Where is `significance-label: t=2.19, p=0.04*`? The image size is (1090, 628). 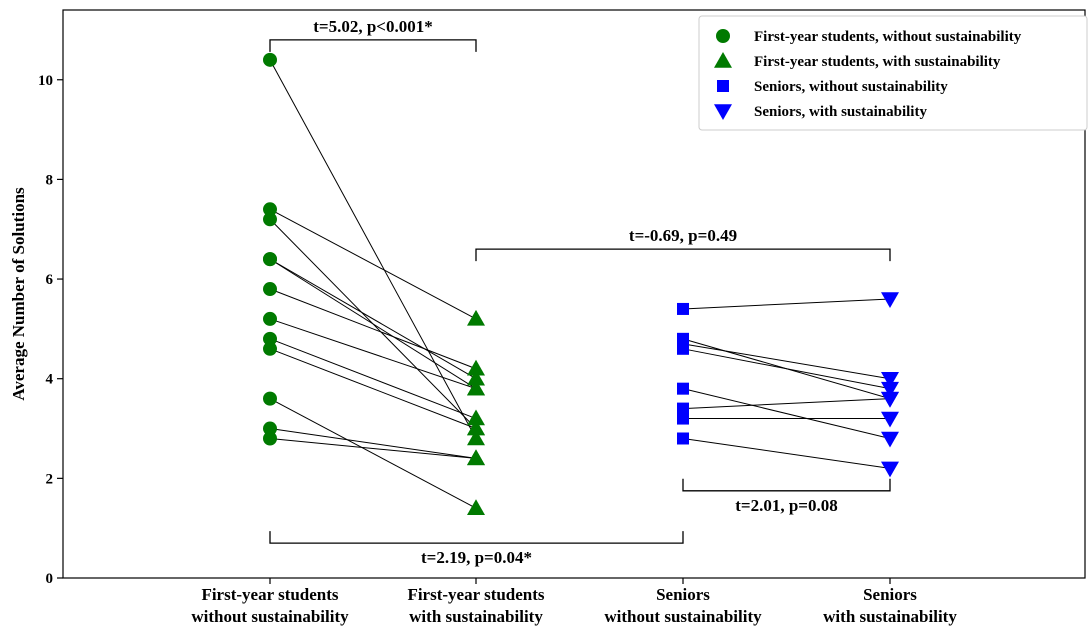 significance-label: t=2.19, p=0.04* is located at coordinates (476, 557).